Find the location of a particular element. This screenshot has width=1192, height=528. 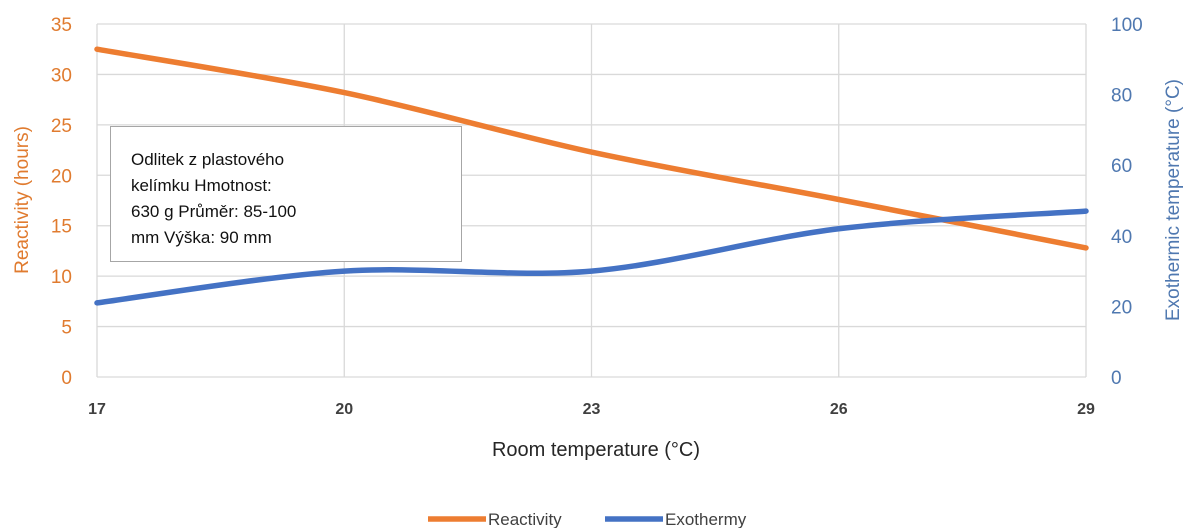

x-axis-ticks: 17 20 23 26 29 is located at coordinates (591, 409).